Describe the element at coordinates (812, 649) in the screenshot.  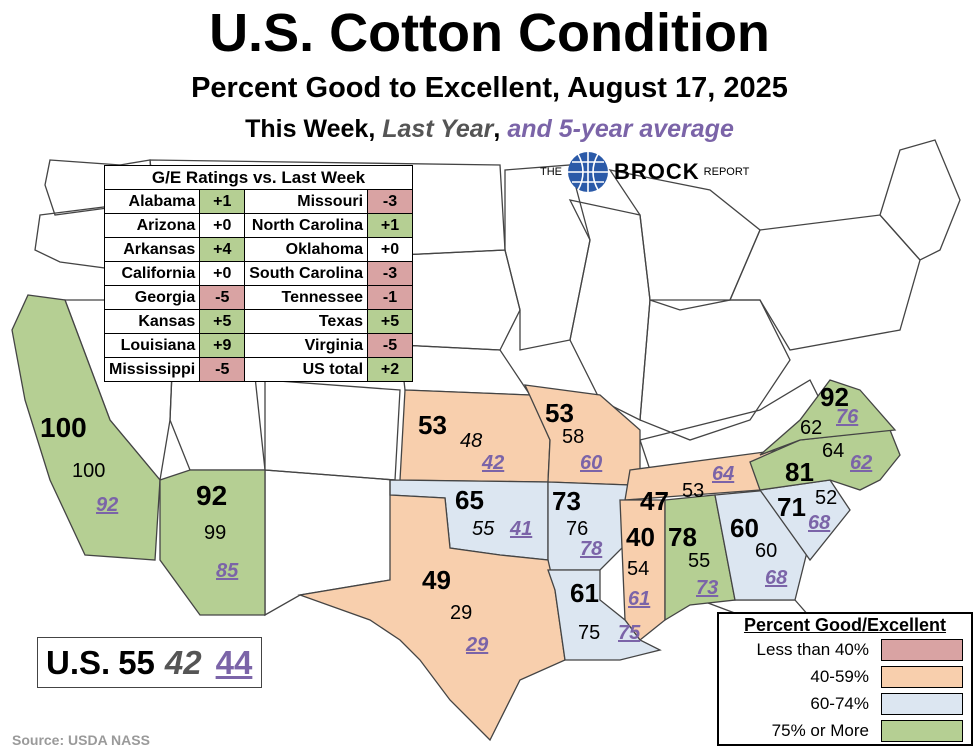
I see `legend-label: Less than 40%` at that location.